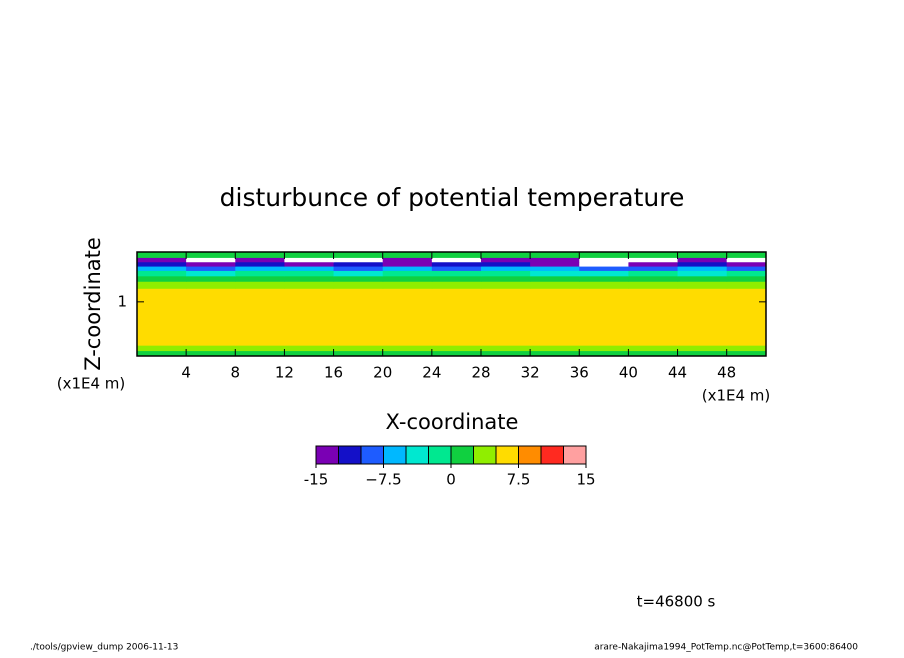  I want to click on x-tick-label: 48, so click(726, 373).